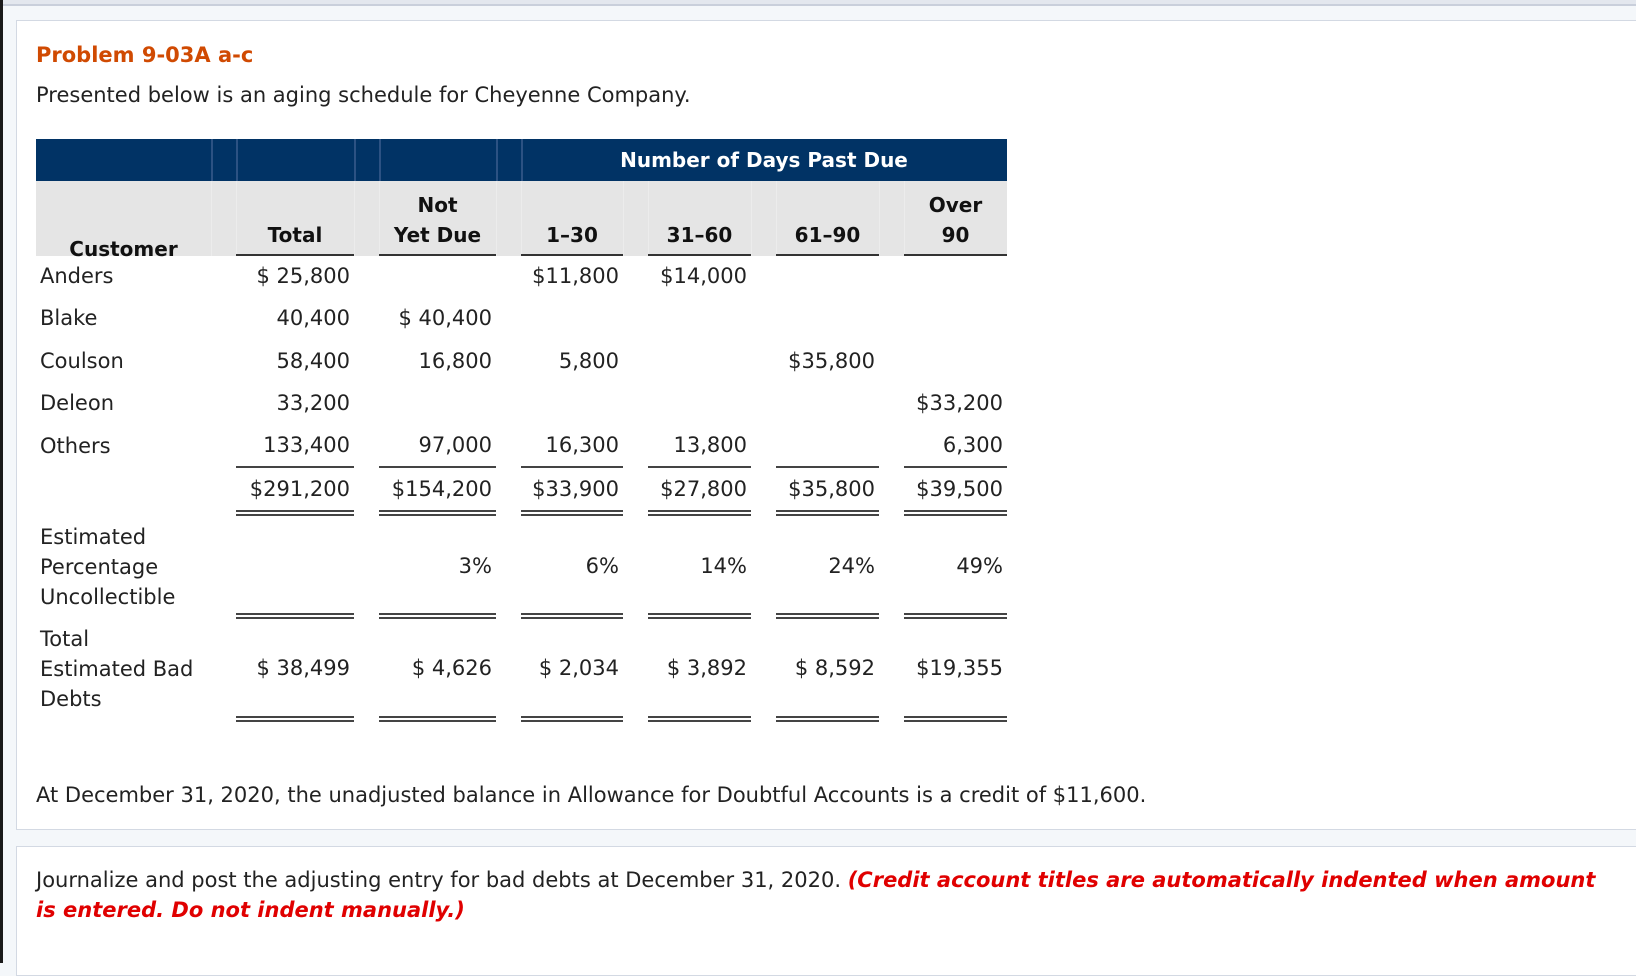 The height and width of the screenshot is (976, 1636). Describe the element at coordinates (455, 361) in the screenshot. I see `cell-not-yet-due: 16,800` at that location.